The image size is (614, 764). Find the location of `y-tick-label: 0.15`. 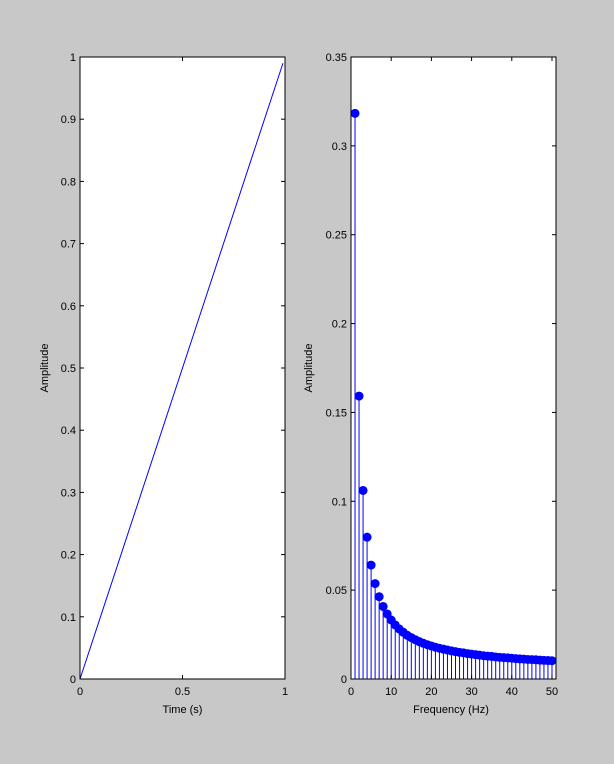

y-tick-label: 0.15 is located at coordinates (336, 413).